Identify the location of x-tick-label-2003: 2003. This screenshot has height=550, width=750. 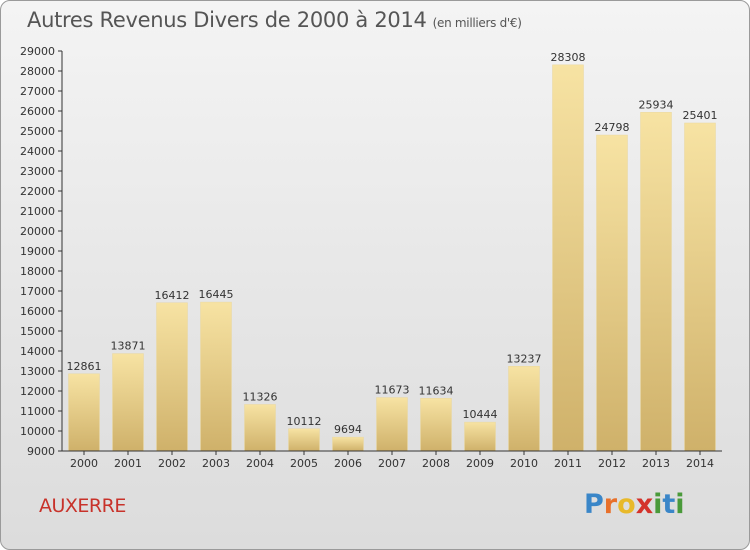
(216, 463).